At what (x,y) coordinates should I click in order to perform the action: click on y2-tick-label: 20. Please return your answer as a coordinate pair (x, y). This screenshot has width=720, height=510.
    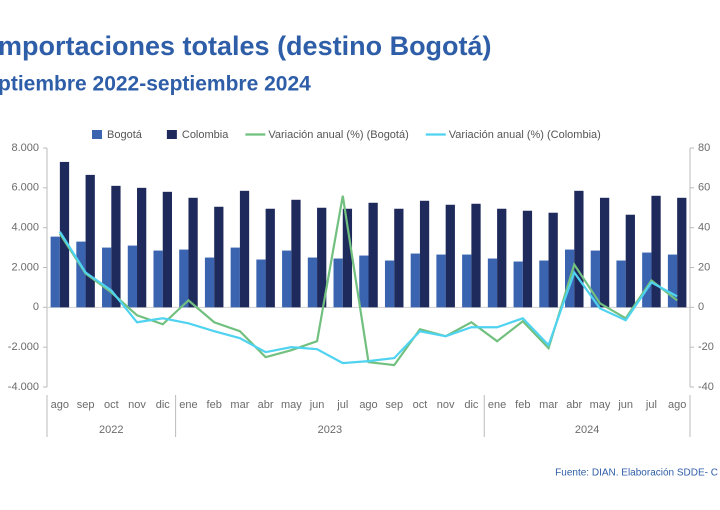
    Looking at the image, I should click on (704, 267).